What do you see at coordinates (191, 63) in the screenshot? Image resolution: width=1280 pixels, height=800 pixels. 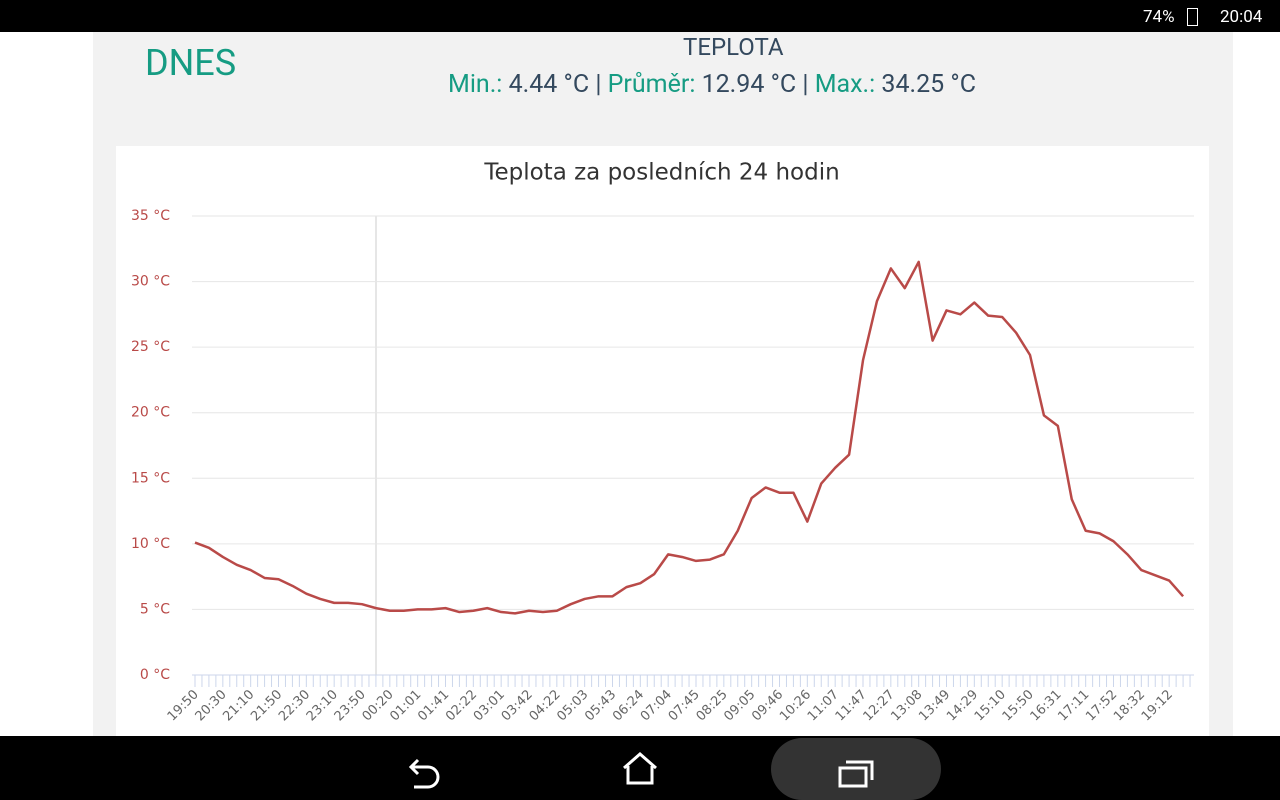 I see `page-title: DNES` at bounding box center [191, 63].